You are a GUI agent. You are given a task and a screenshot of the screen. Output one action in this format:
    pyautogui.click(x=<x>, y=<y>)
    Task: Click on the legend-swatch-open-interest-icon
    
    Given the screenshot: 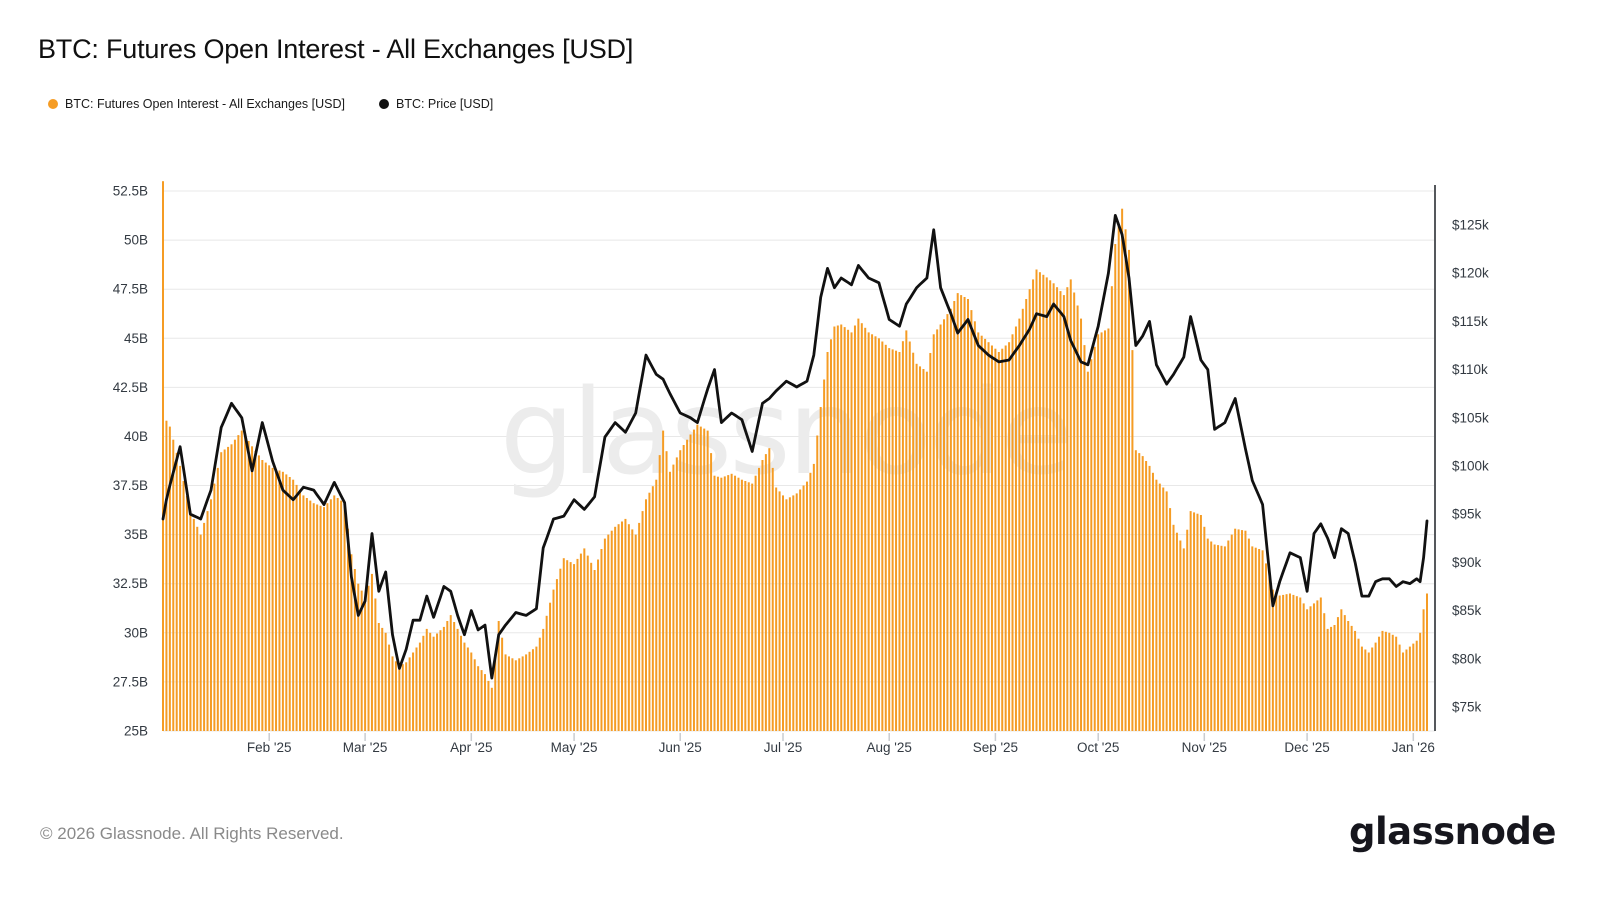 What is the action you would take?
    pyautogui.click(x=53, y=104)
    